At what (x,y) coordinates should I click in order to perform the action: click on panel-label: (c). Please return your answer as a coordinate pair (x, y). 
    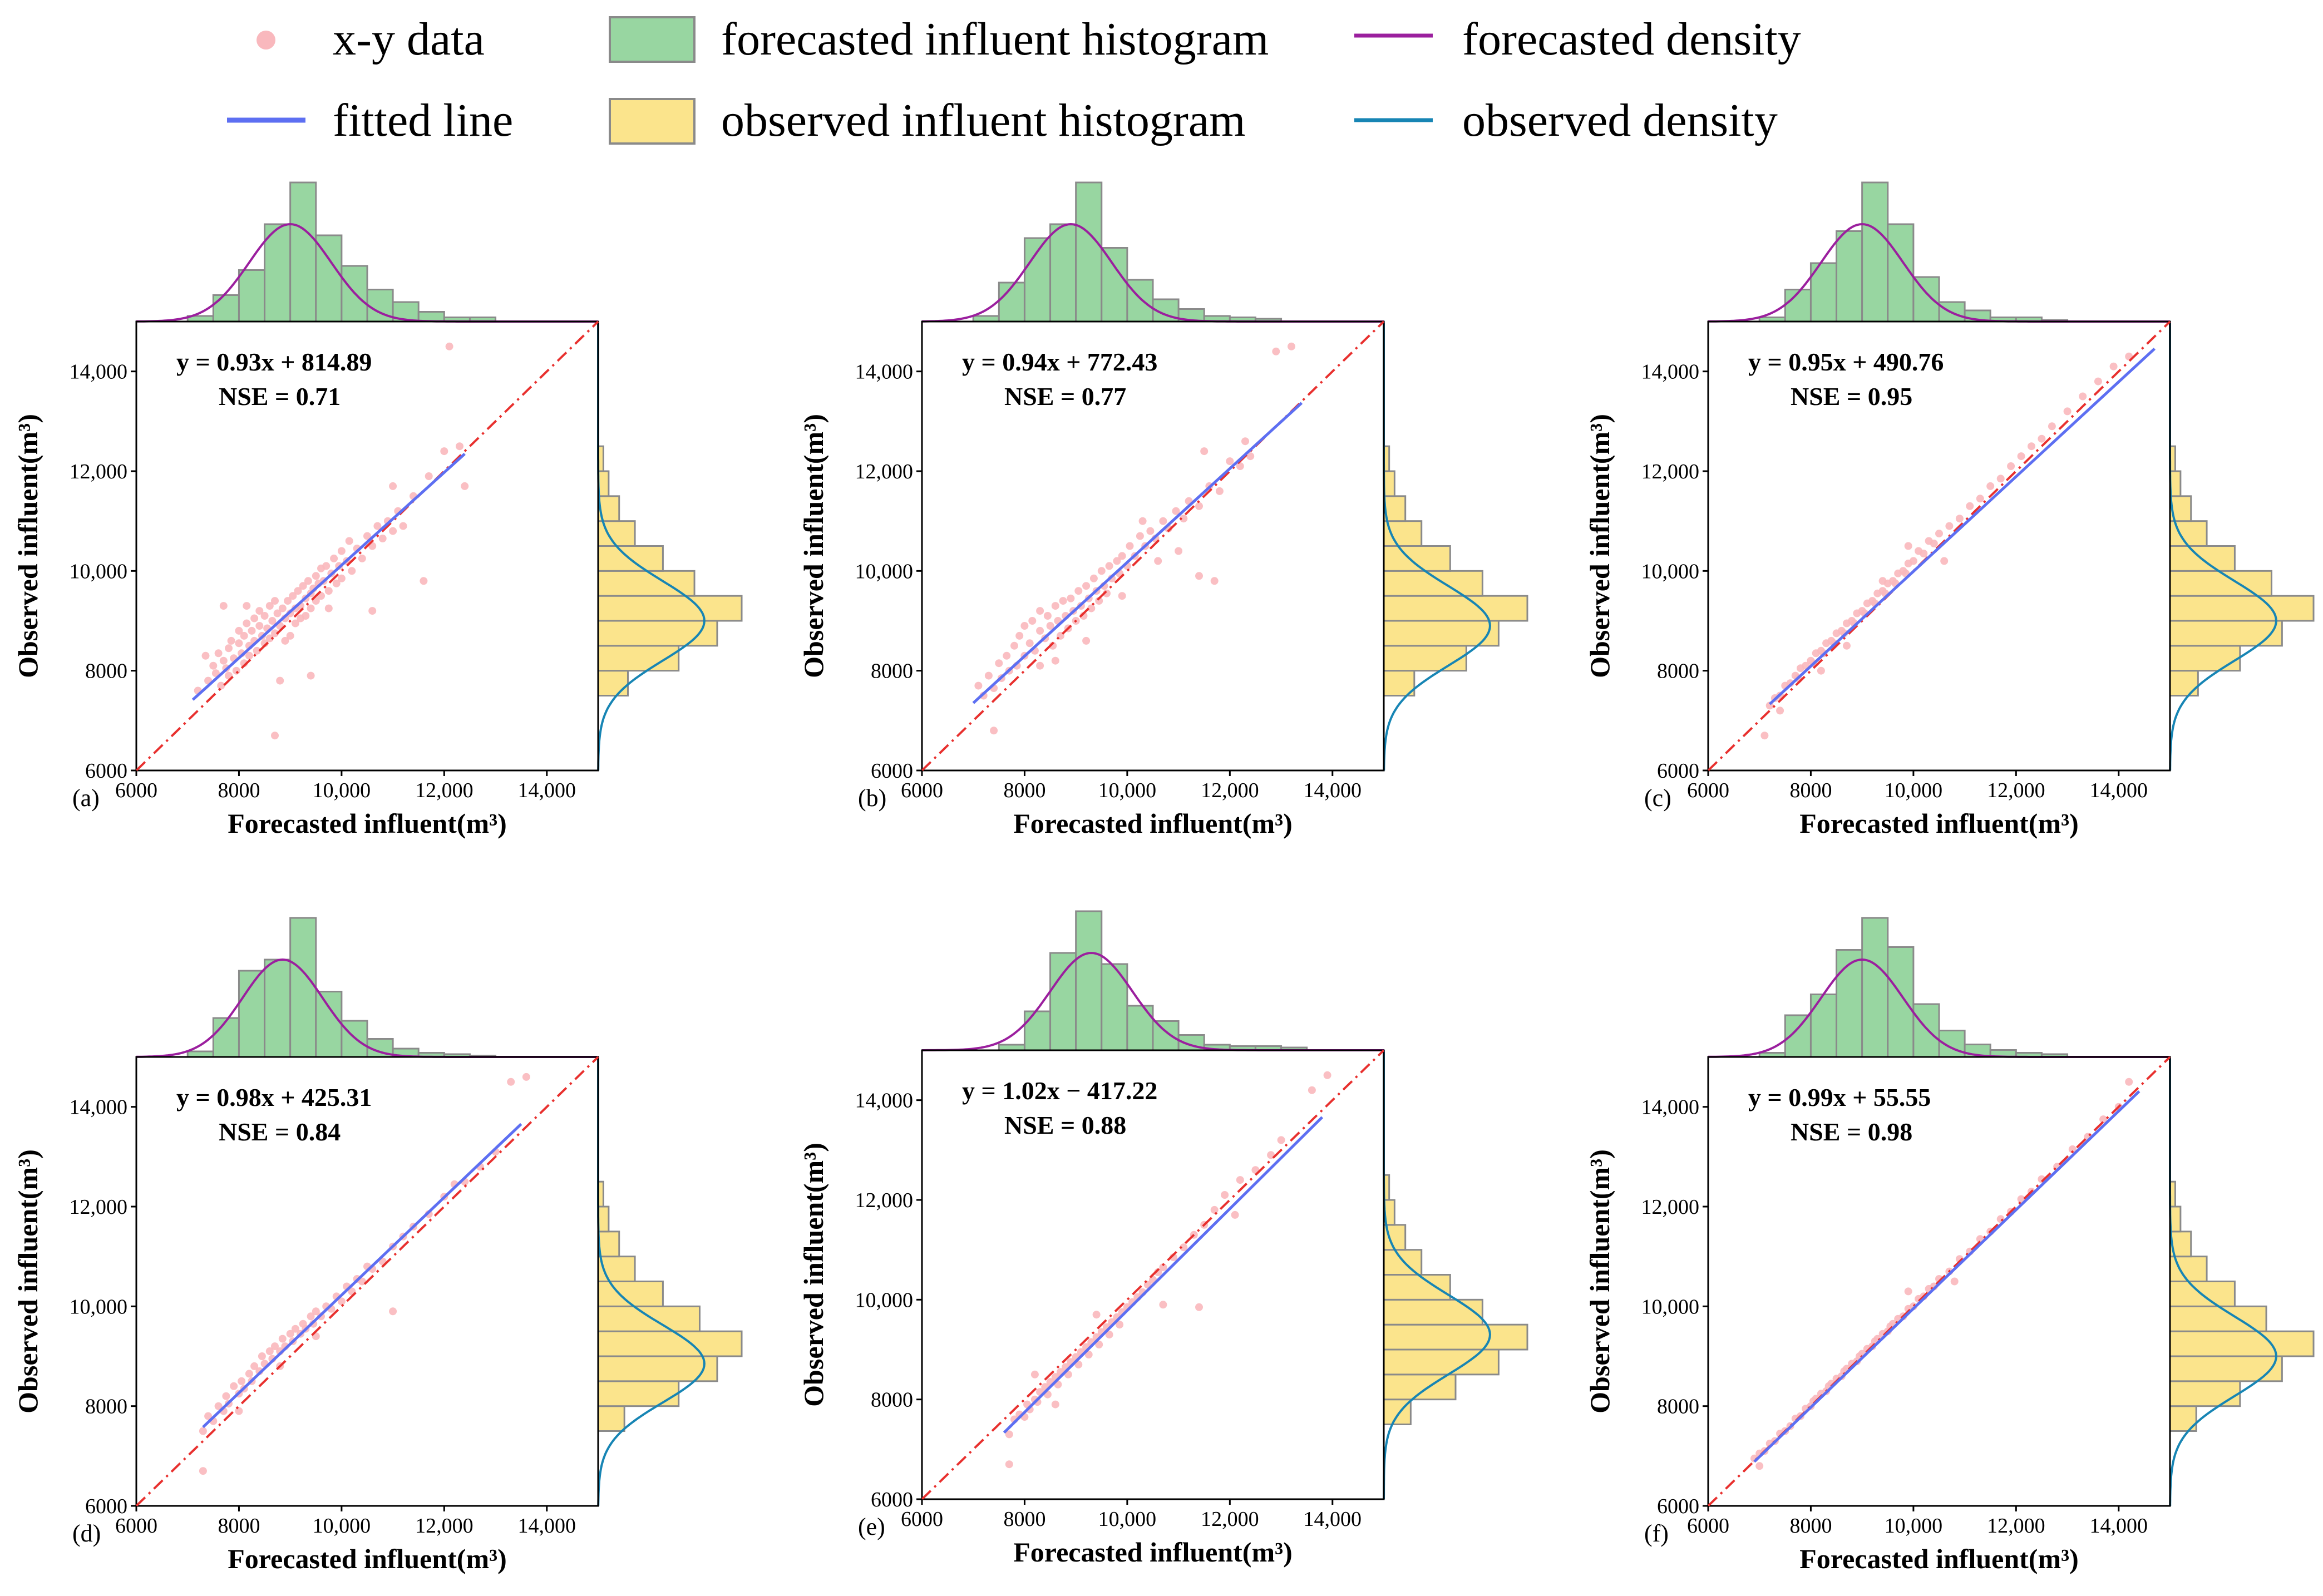
    Looking at the image, I should click on (1657, 798).